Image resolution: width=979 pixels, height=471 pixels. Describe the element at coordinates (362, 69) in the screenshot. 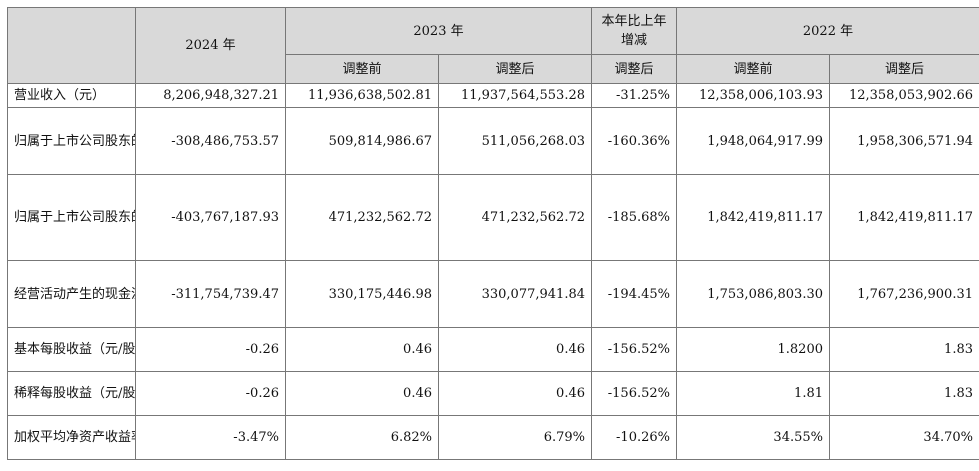

I see `header-2023-before: 调整前` at that location.